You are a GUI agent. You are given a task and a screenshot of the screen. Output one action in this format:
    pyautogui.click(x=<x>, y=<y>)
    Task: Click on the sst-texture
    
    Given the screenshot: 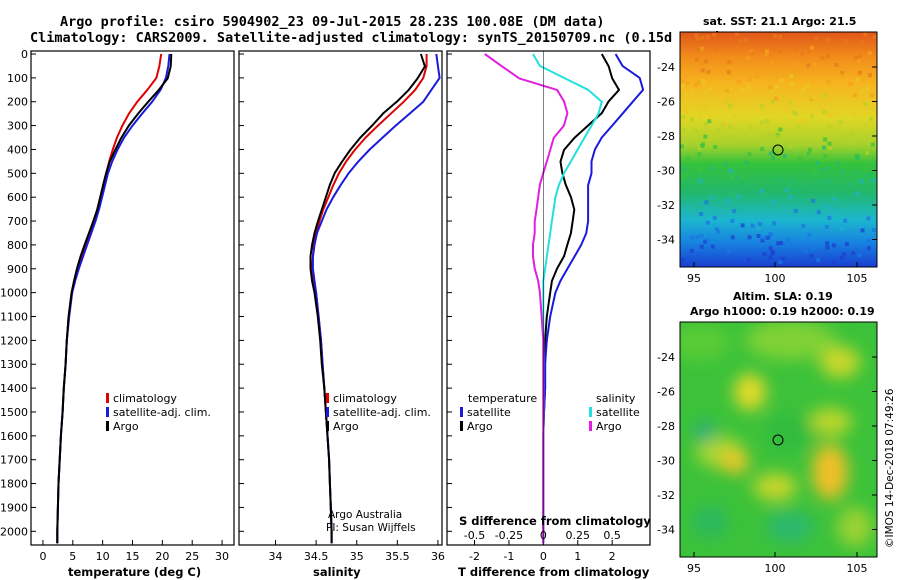 What is the action you would take?
    pyautogui.click(x=778, y=148)
    